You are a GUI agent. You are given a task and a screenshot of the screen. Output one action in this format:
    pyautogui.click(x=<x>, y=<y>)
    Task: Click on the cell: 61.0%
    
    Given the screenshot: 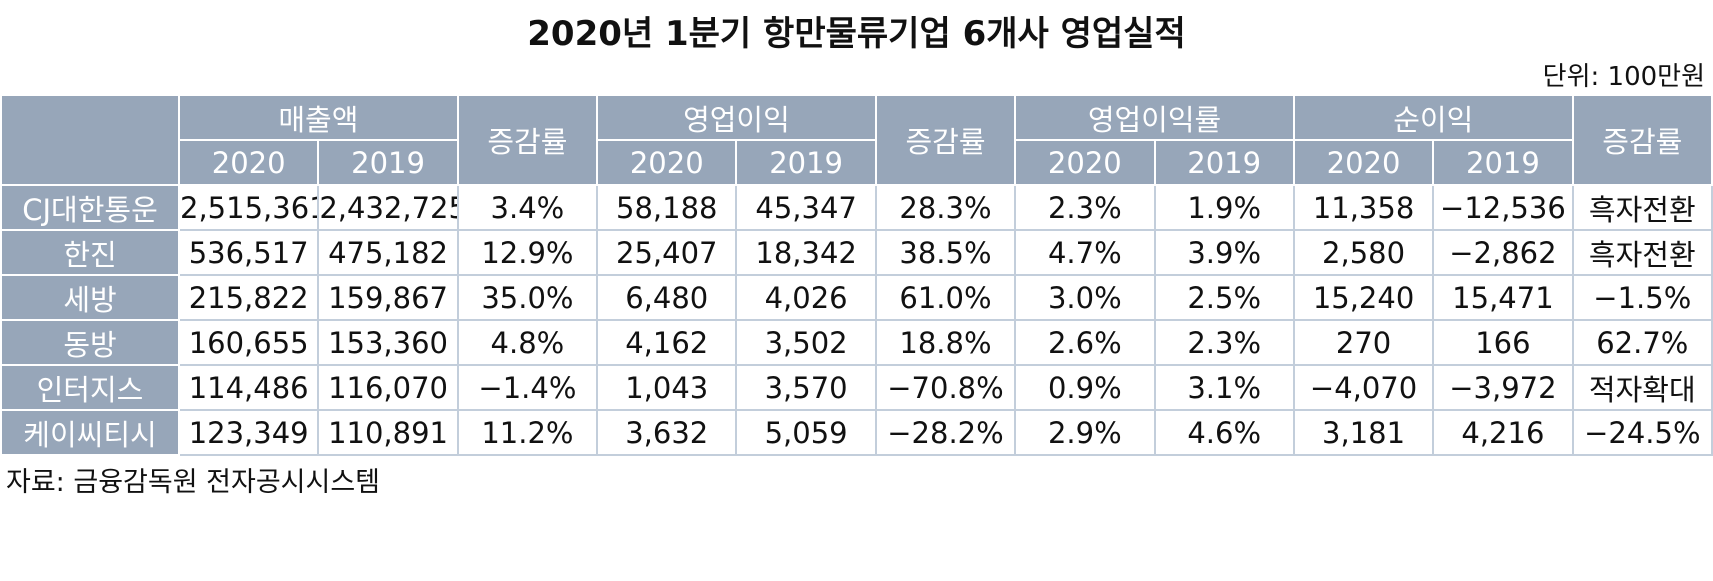 What is the action you would take?
    pyautogui.click(x=945, y=297)
    